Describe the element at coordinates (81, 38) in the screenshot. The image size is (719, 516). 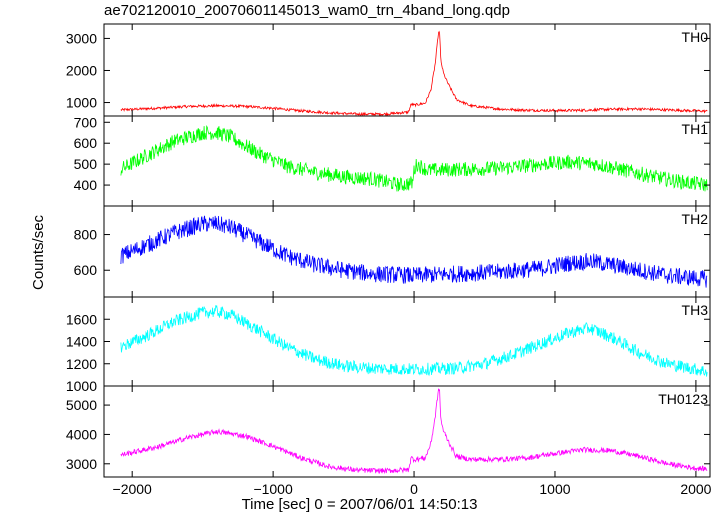
I see `y-tick-label-th0: 3000` at that location.